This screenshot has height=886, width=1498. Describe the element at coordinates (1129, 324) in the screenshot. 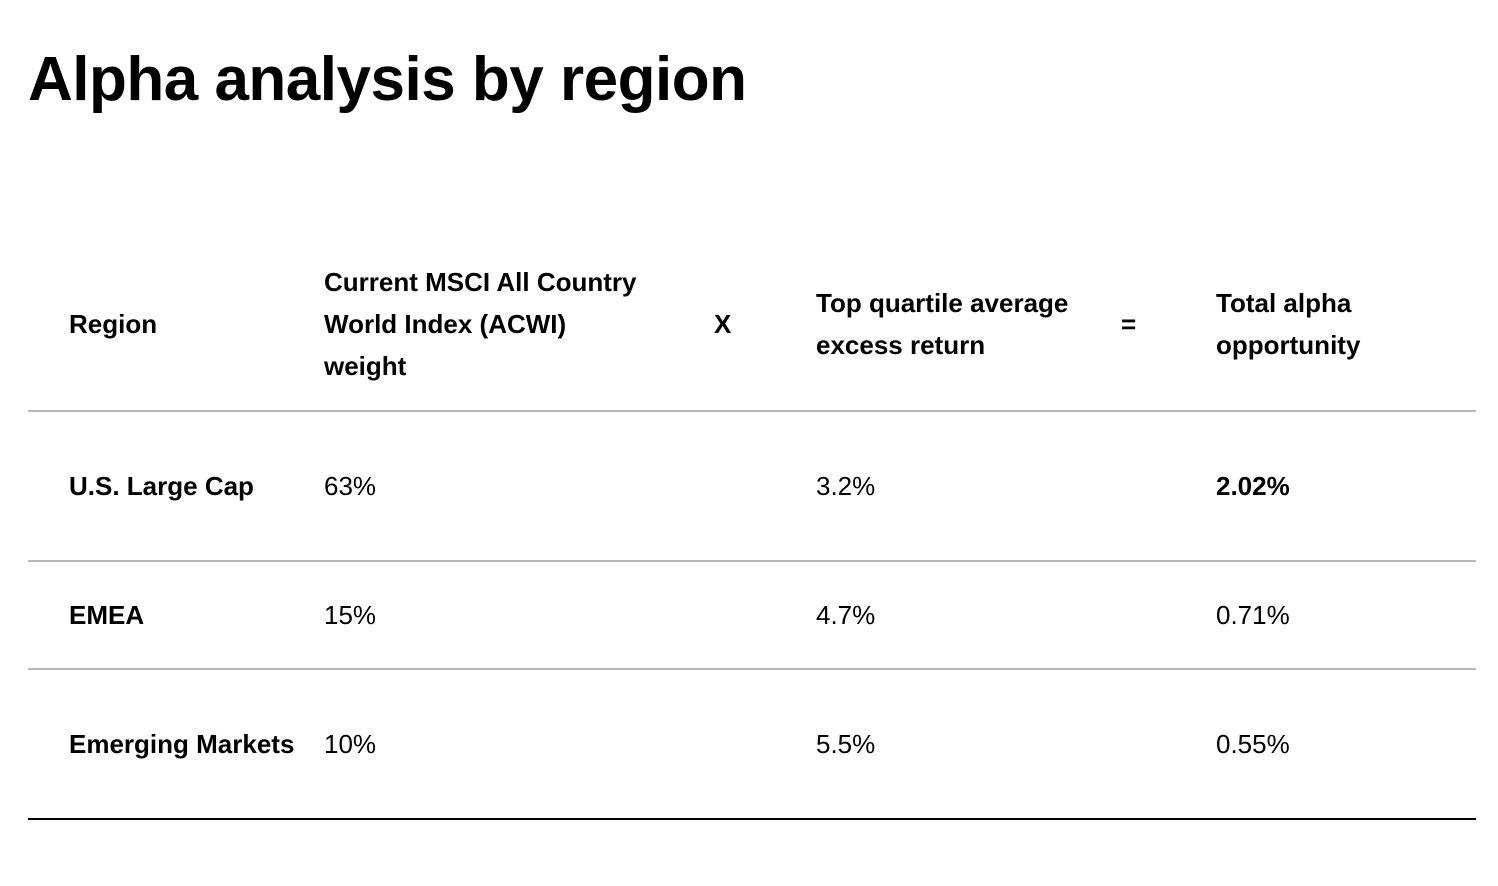

I see `header-equals-operator: =` at that location.